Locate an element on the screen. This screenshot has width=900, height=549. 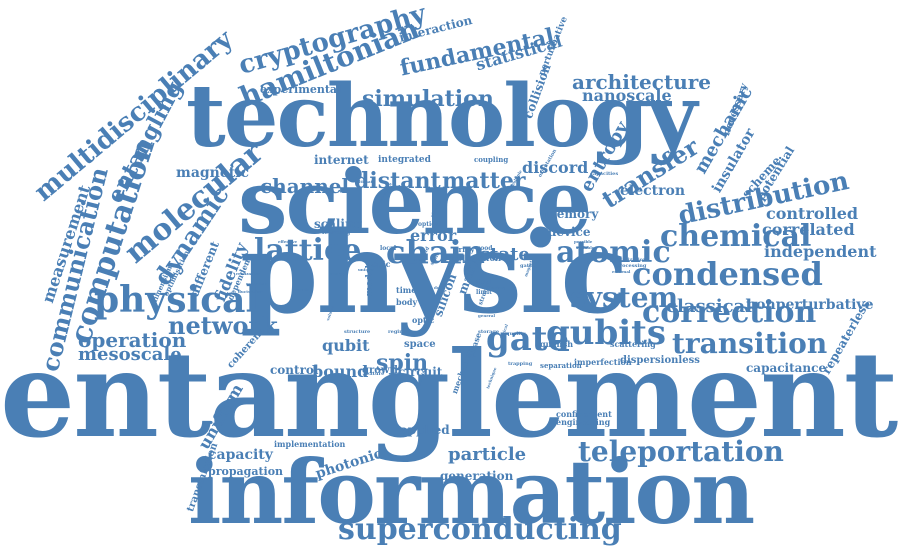
word-network: network is located at coordinates (223, 325).